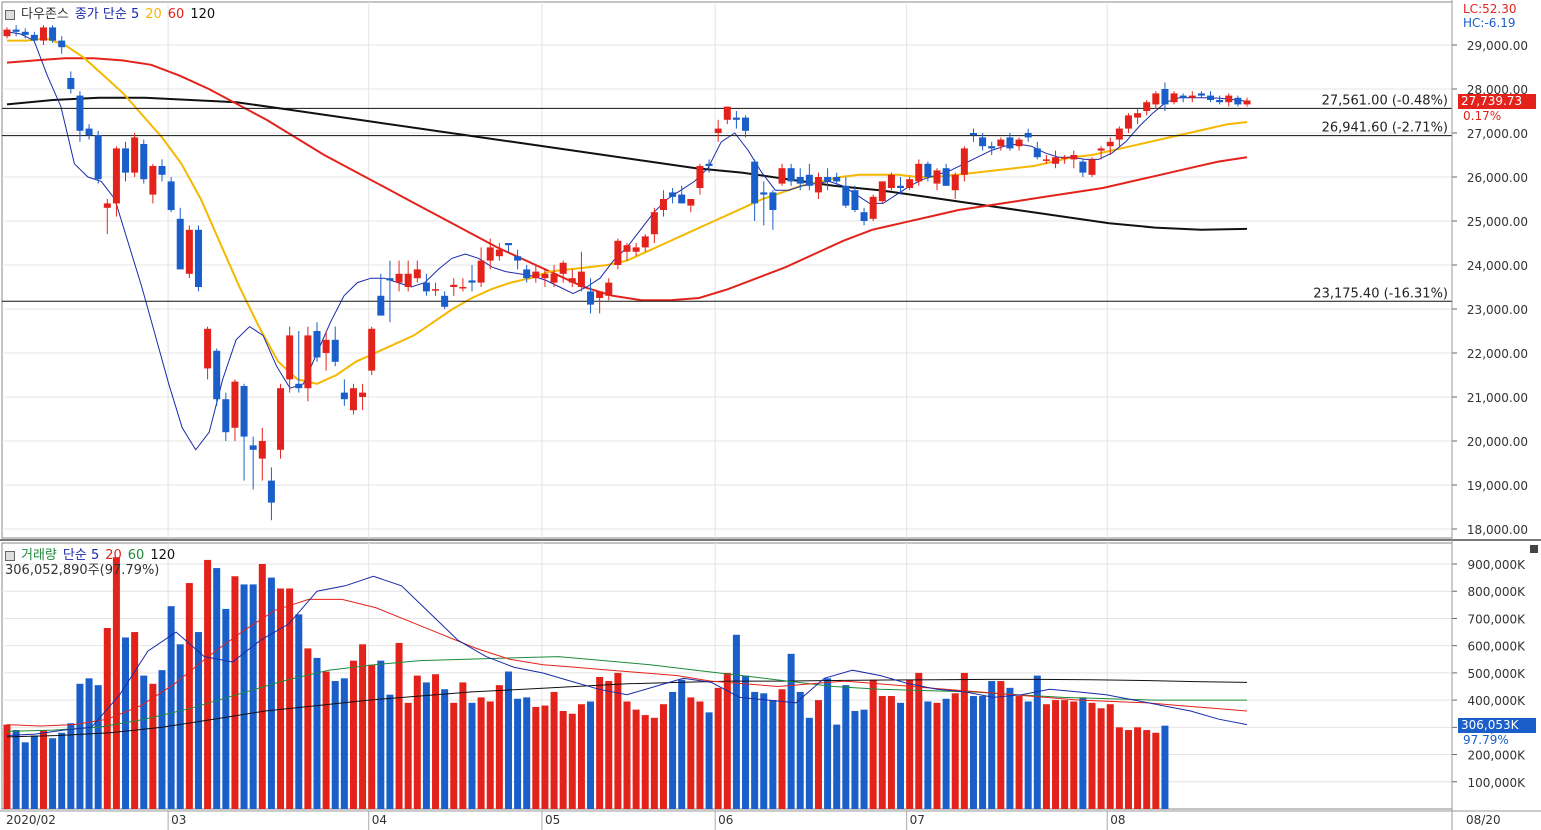 This screenshot has width=1541, height=830. Describe the element at coordinates (45, 14) in the screenshot. I see `legend-name: 다우존스` at that location.